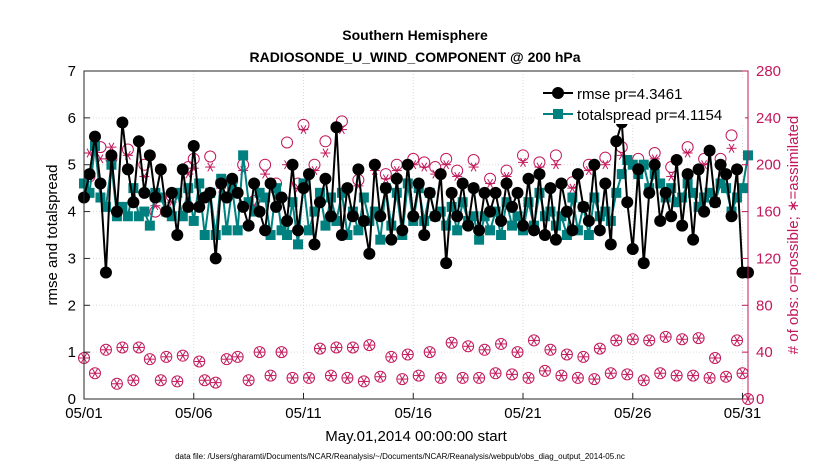 This screenshot has height=470, width=830. Describe the element at coordinates (764, 352) in the screenshot. I see `y2-tick-label: 40` at that location.